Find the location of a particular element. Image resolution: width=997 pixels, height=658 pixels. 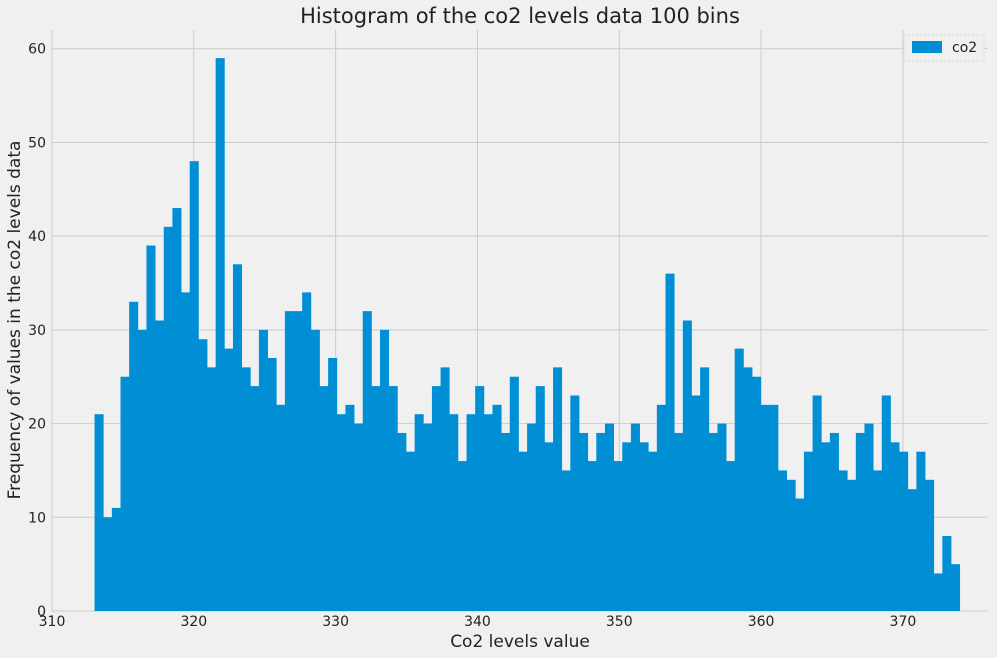

x-tick-label: 360 is located at coordinates (761, 622).